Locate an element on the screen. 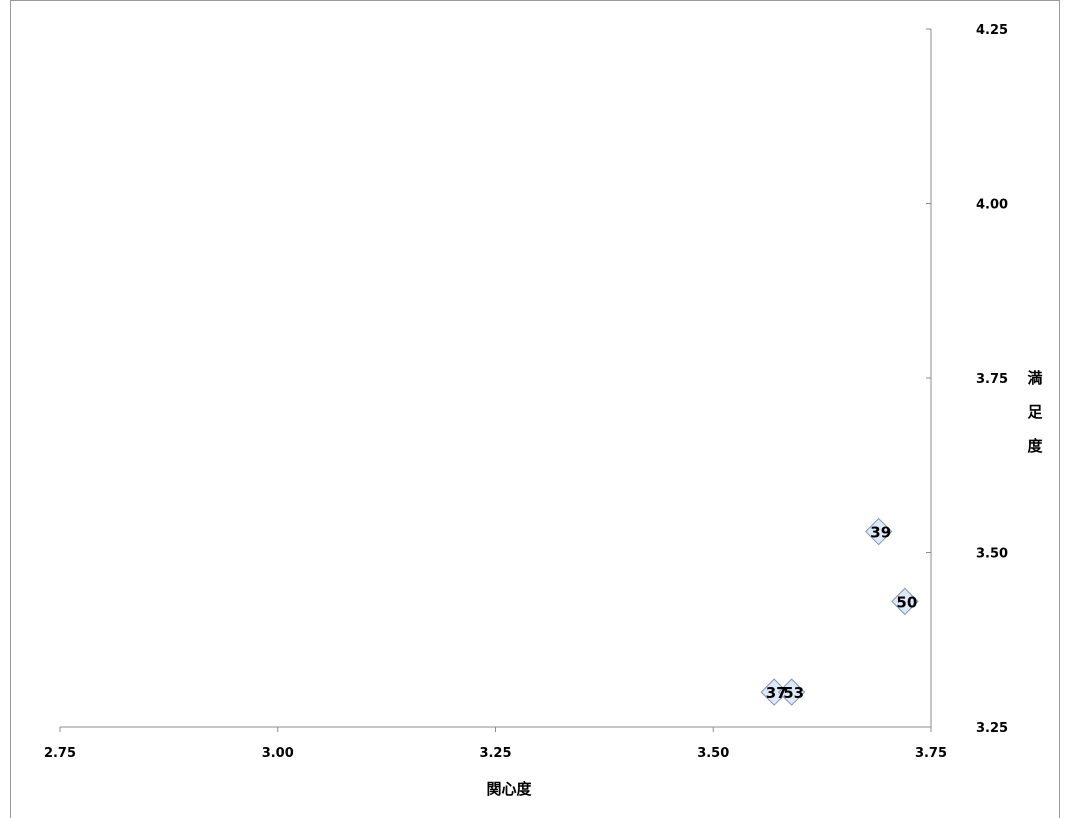  data-point-label: 37 is located at coordinates (776, 693).